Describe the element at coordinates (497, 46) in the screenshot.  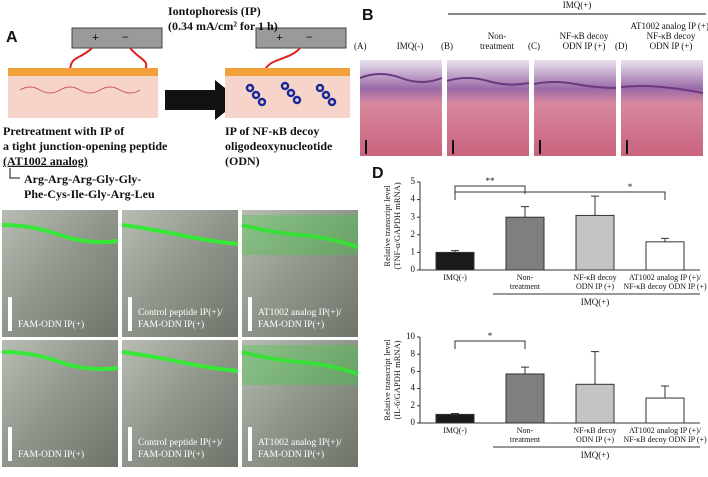
I see `image-caption: treatment` at that location.